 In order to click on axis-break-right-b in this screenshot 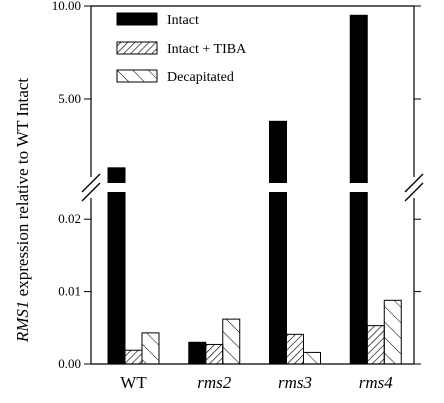, I will do `click(414, 192)`.